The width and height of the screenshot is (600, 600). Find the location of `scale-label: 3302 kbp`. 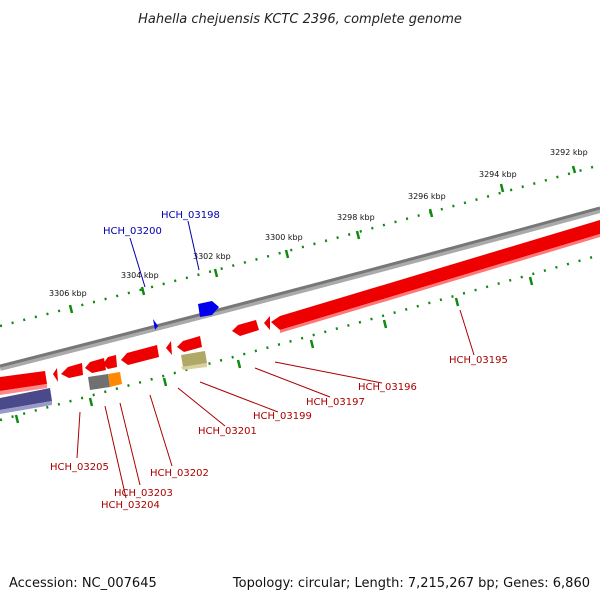

scale-label: 3302 kbp is located at coordinates (212, 256).